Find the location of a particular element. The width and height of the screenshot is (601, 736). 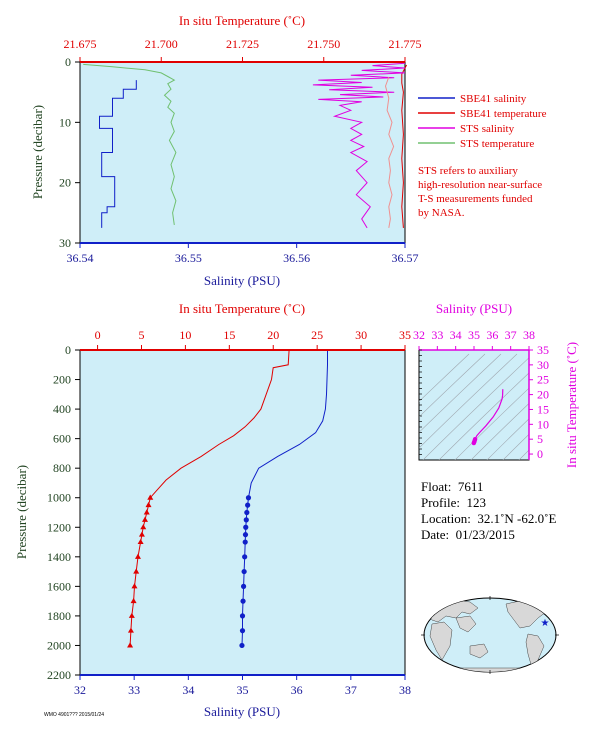

location-row: Location: 32.1˚N -62.0˚E is located at coordinates (488, 519).